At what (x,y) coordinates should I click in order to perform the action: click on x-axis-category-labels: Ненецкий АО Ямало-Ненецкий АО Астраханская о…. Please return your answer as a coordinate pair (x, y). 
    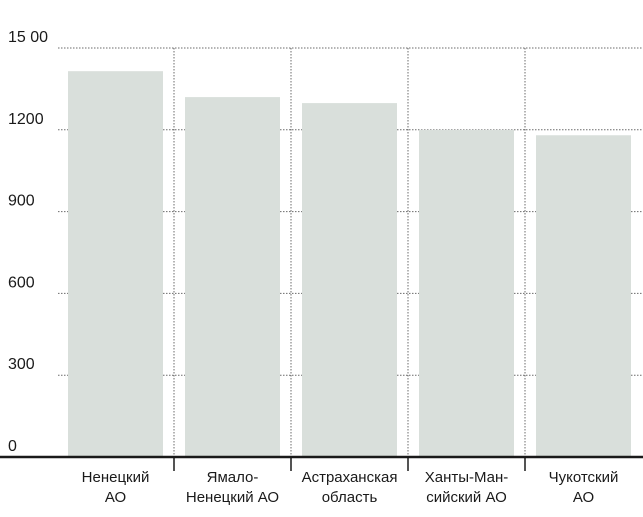
    Looking at the image, I should click on (350, 487).